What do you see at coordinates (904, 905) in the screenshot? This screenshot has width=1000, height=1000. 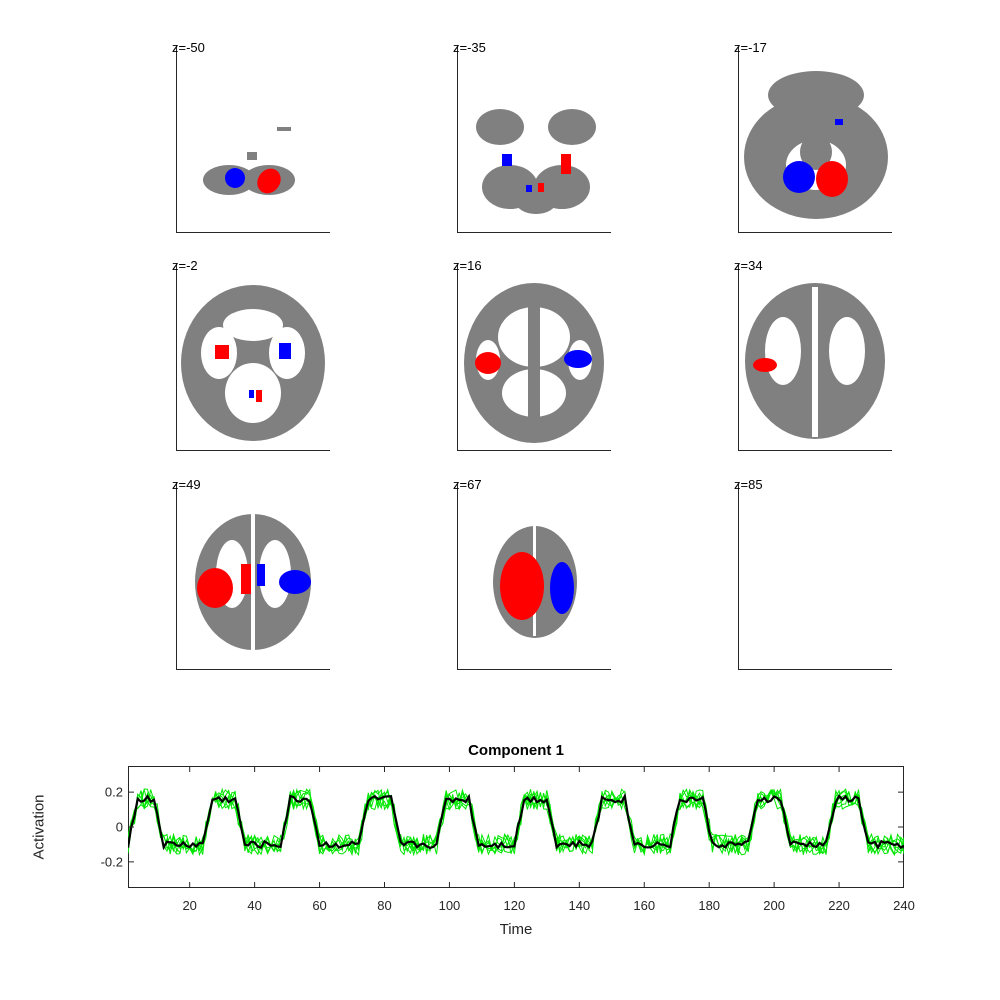 I see `x-tick-label: 240` at bounding box center [904, 905].